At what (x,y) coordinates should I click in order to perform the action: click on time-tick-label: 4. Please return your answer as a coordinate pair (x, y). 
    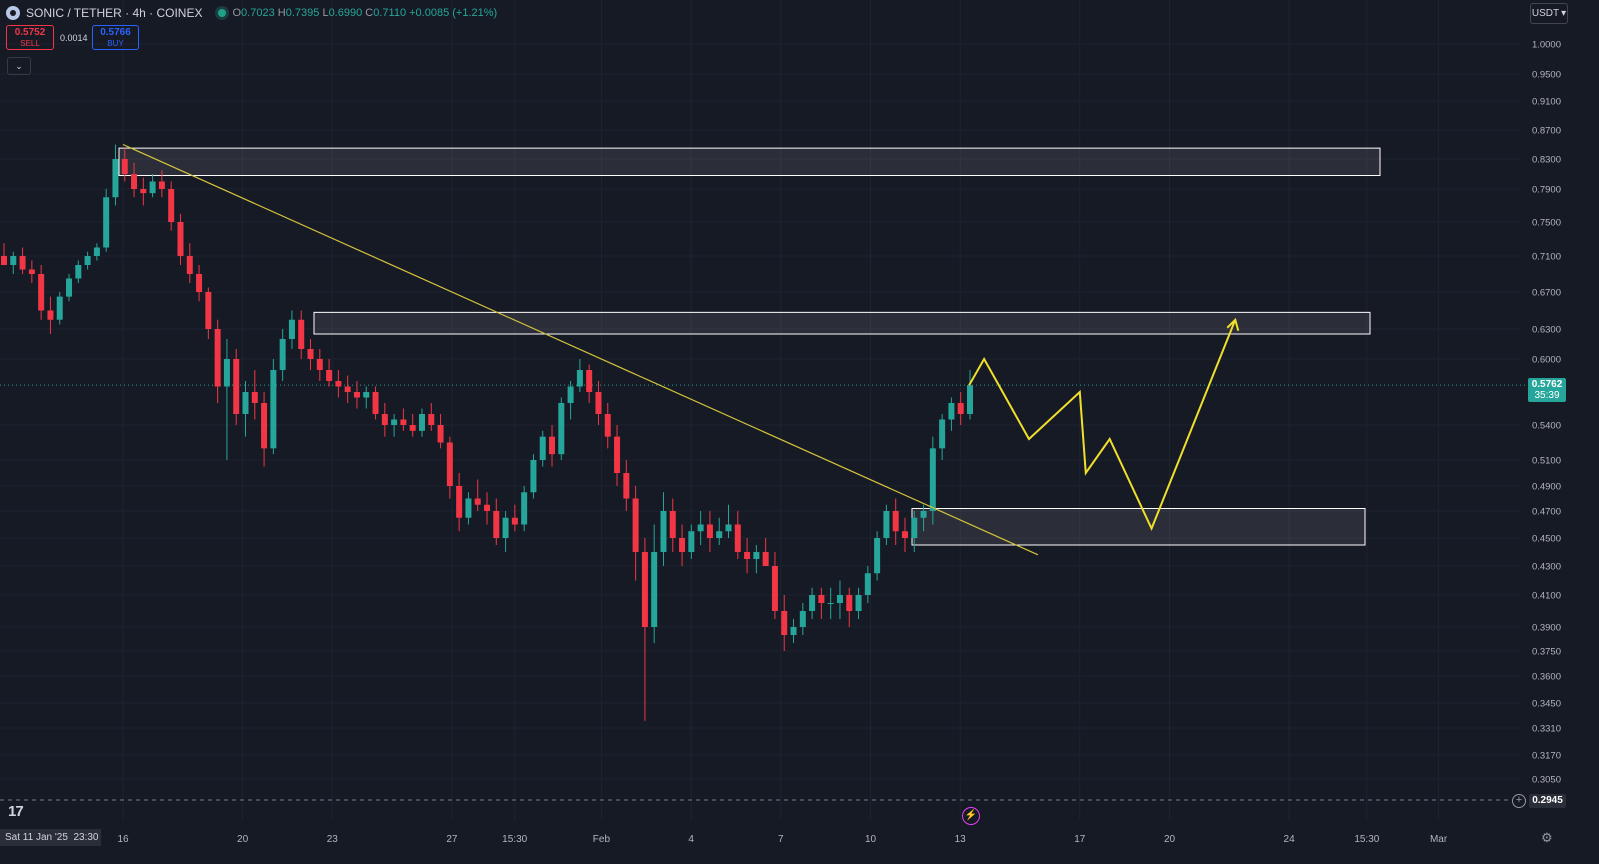
    Looking at the image, I should click on (691, 839).